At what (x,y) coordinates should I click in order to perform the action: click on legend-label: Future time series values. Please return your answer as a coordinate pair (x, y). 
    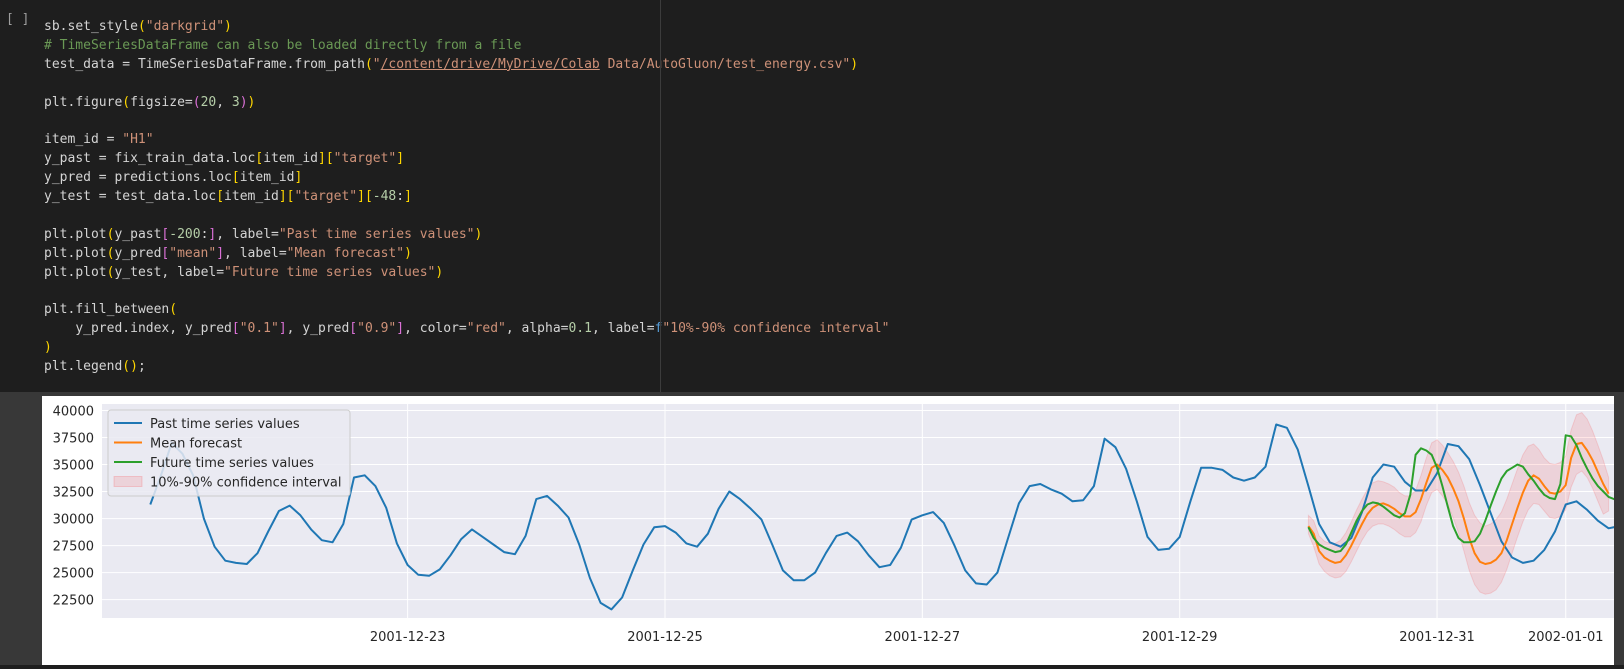
    Looking at the image, I should click on (232, 463).